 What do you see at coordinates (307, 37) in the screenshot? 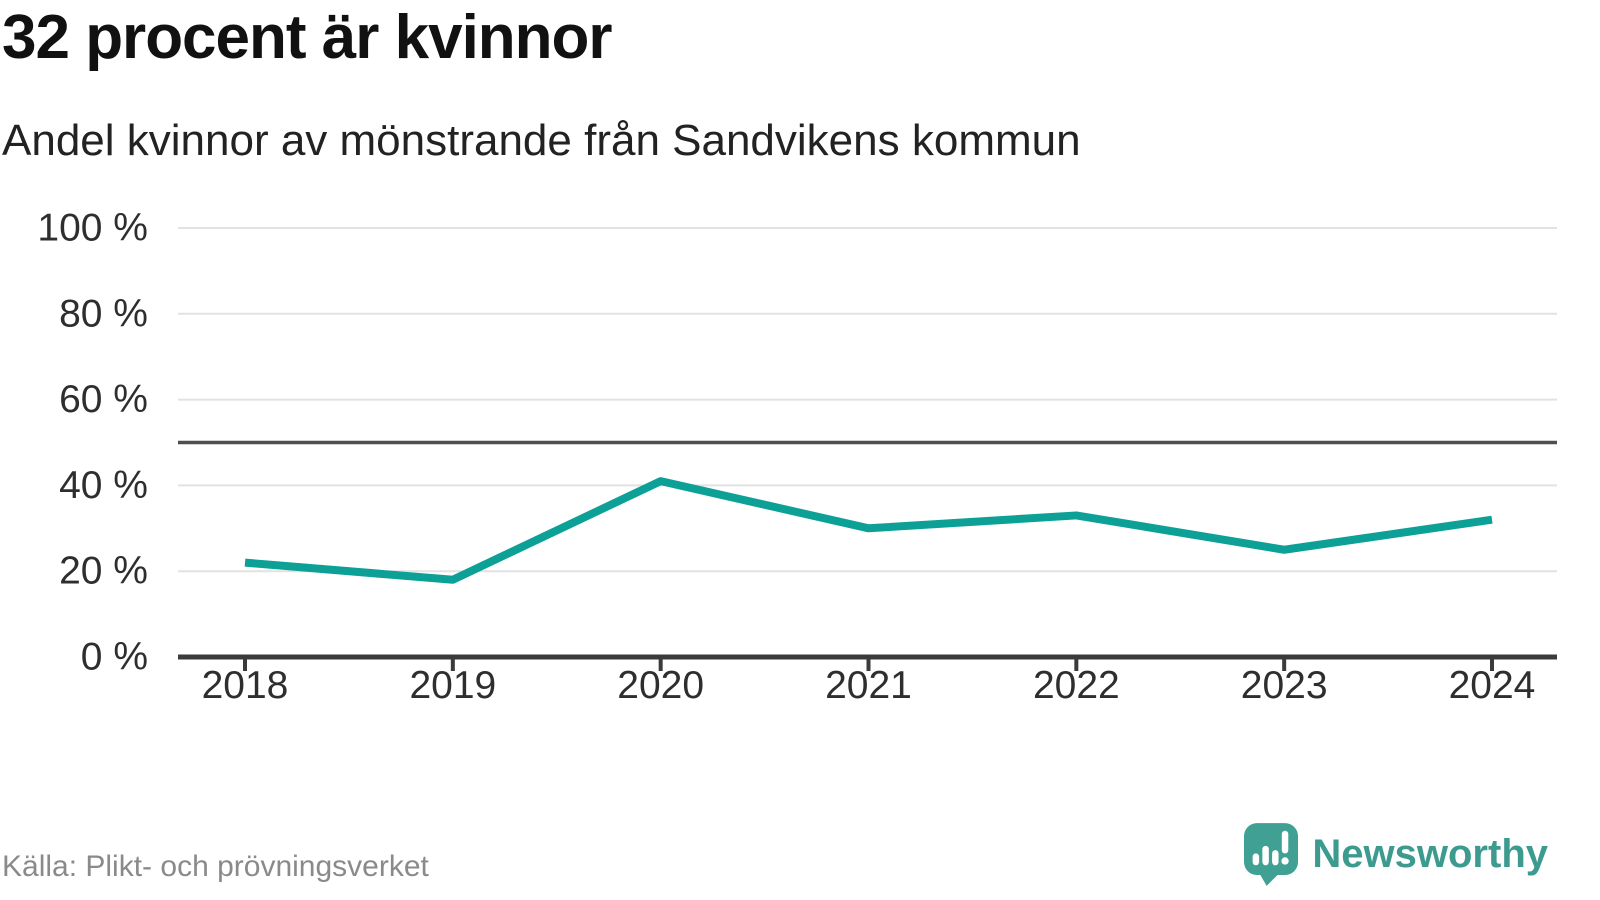
I see `chart-title: 32 procent är kvinnor` at bounding box center [307, 37].